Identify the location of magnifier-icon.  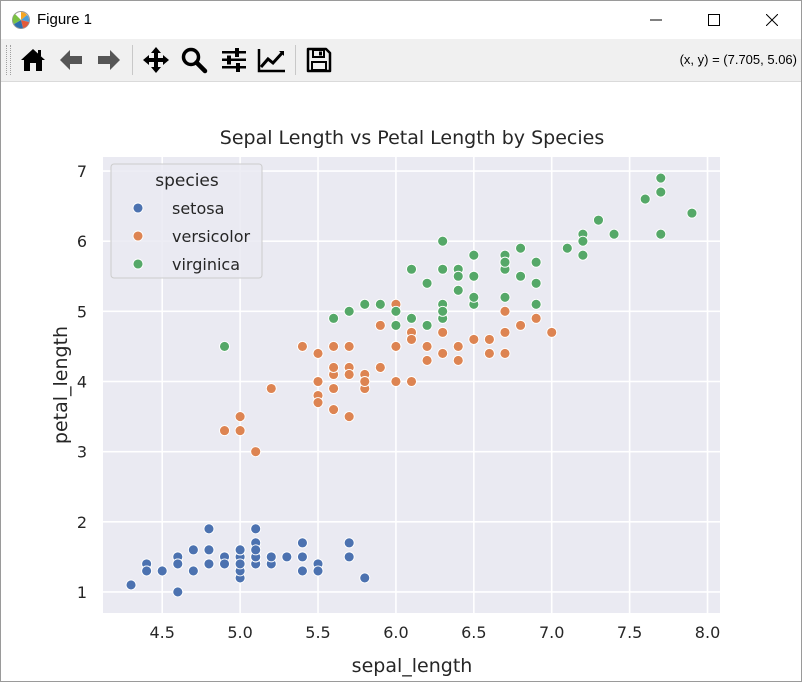
(194, 60).